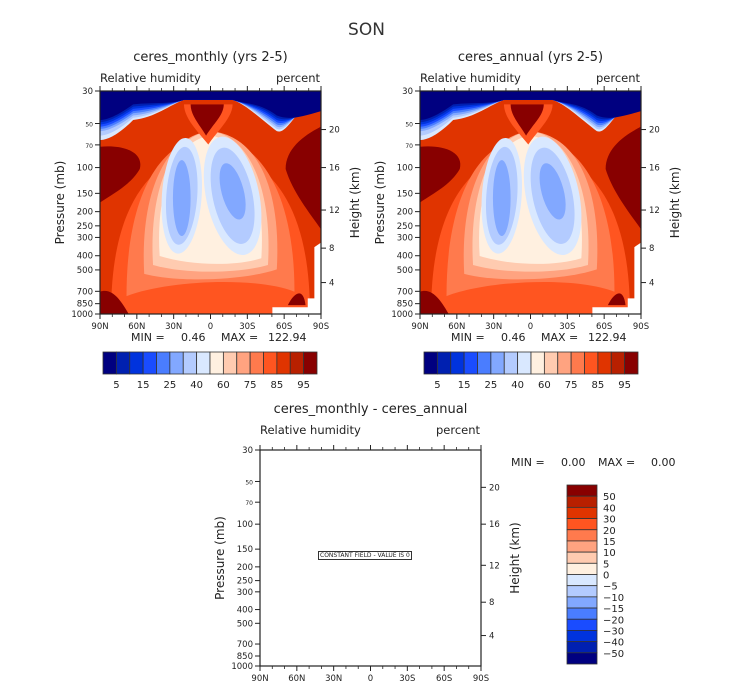 The width and height of the screenshot is (733, 689). Describe the element at coordinates (150, 78) in the screenshot. I see `panel1-left-subtitle: Relative humidity` at that location.